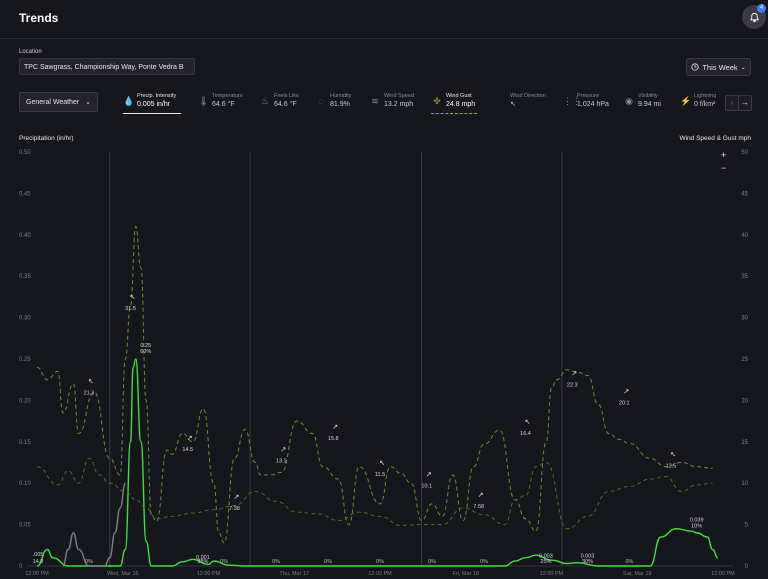  Describe the element at coordinates (426, 486) in the screenshot. I see `wind-data-label: 10.1` at that location.